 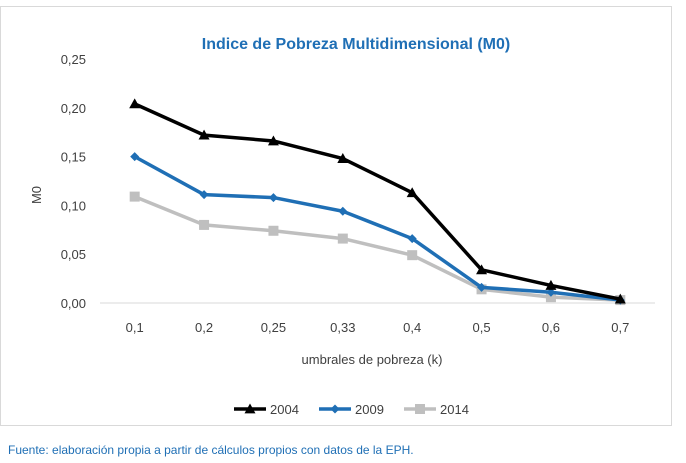 What do you see at coordinates (372, 359) in the screenshot?
I see `x-axis-label: umbrales de pobreza (k)` at bounding box center [372, 359].